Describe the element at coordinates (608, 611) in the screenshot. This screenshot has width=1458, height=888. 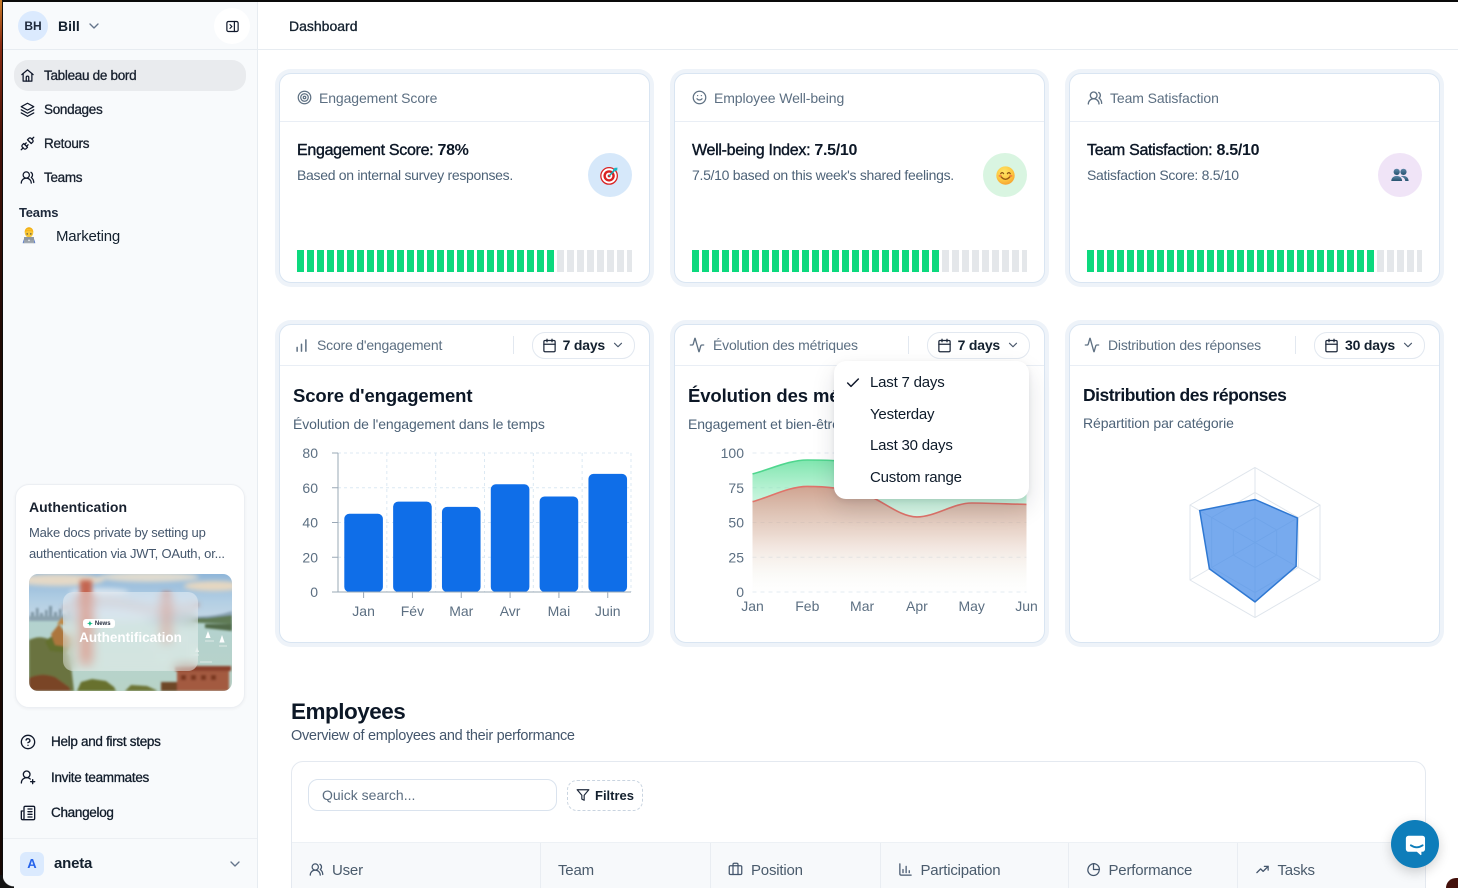
I see `svg-text: Juin` at that location.